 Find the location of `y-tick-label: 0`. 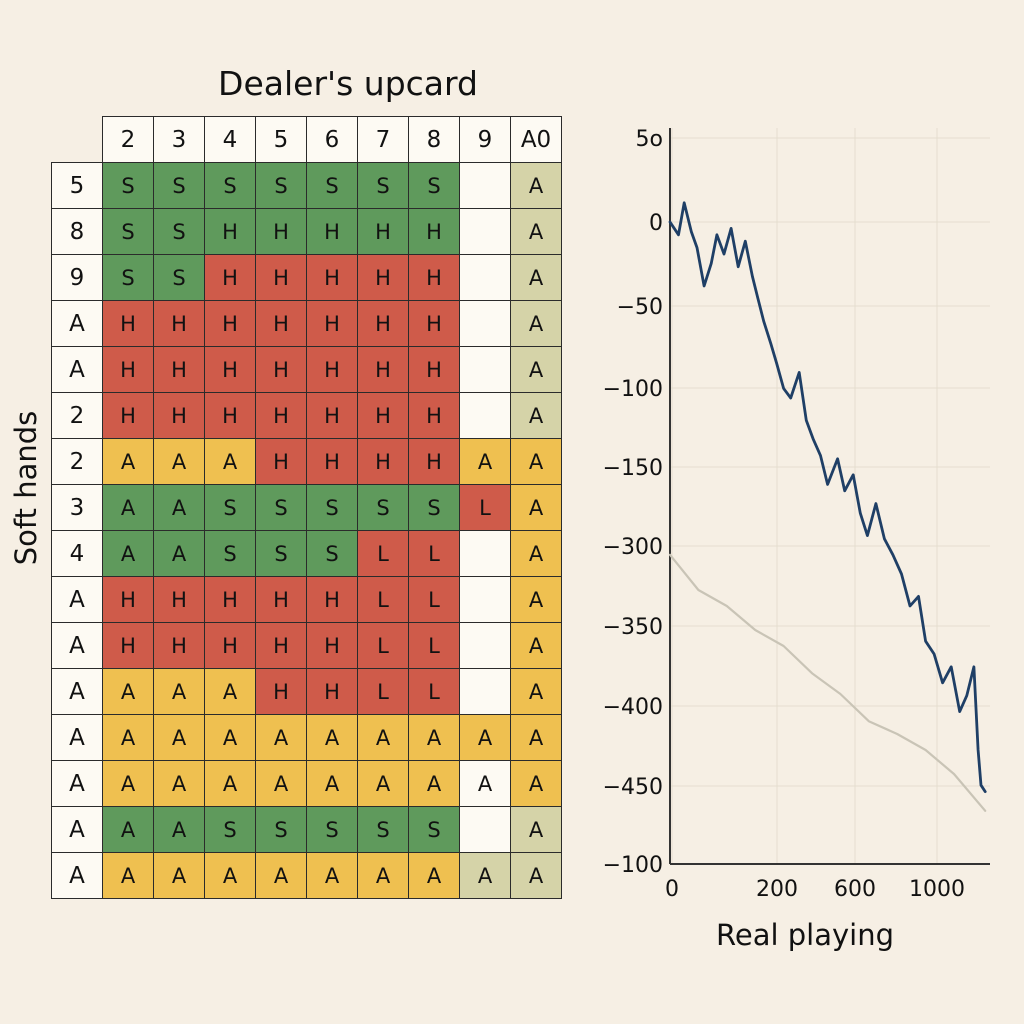

y-tick-label: 0 is located at coordinates (656, 223).